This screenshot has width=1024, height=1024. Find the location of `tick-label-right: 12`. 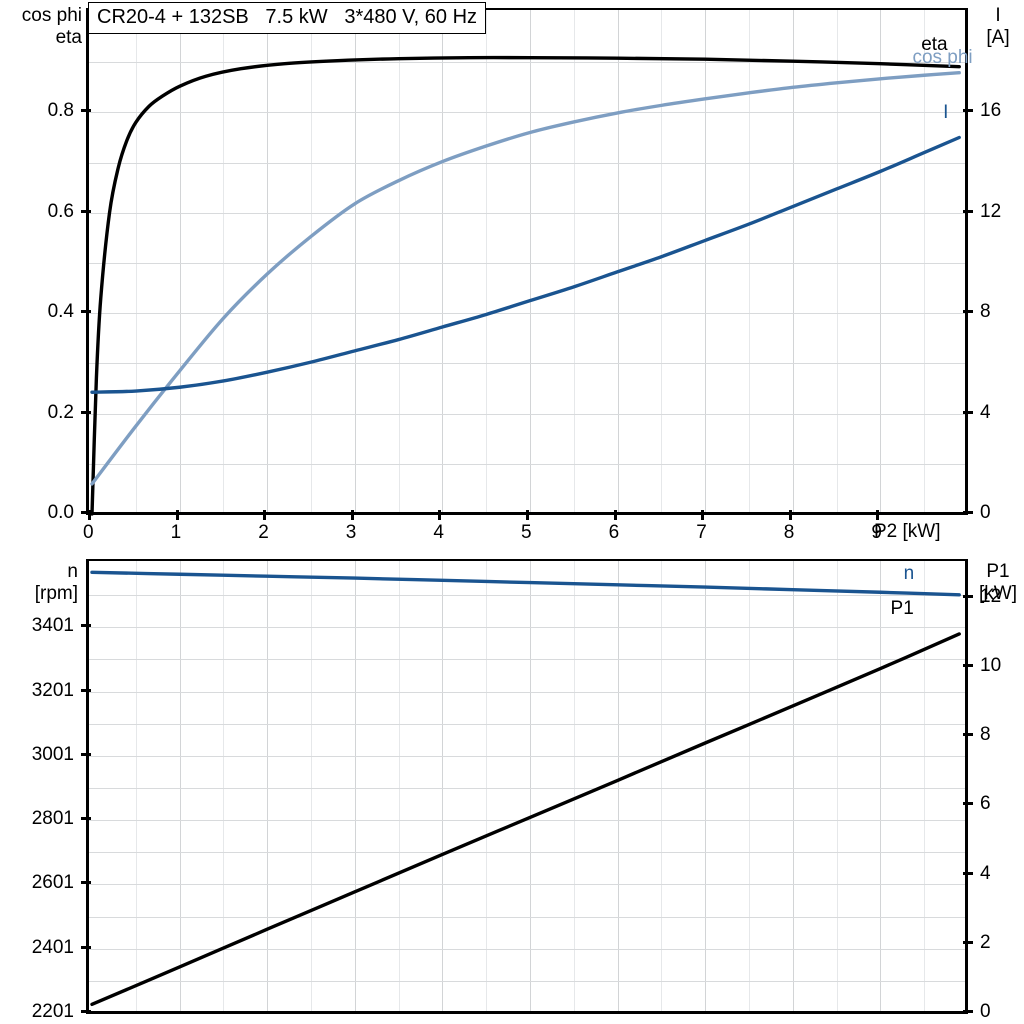

tick-label-right: 12 is located at coordinates (991, 596).